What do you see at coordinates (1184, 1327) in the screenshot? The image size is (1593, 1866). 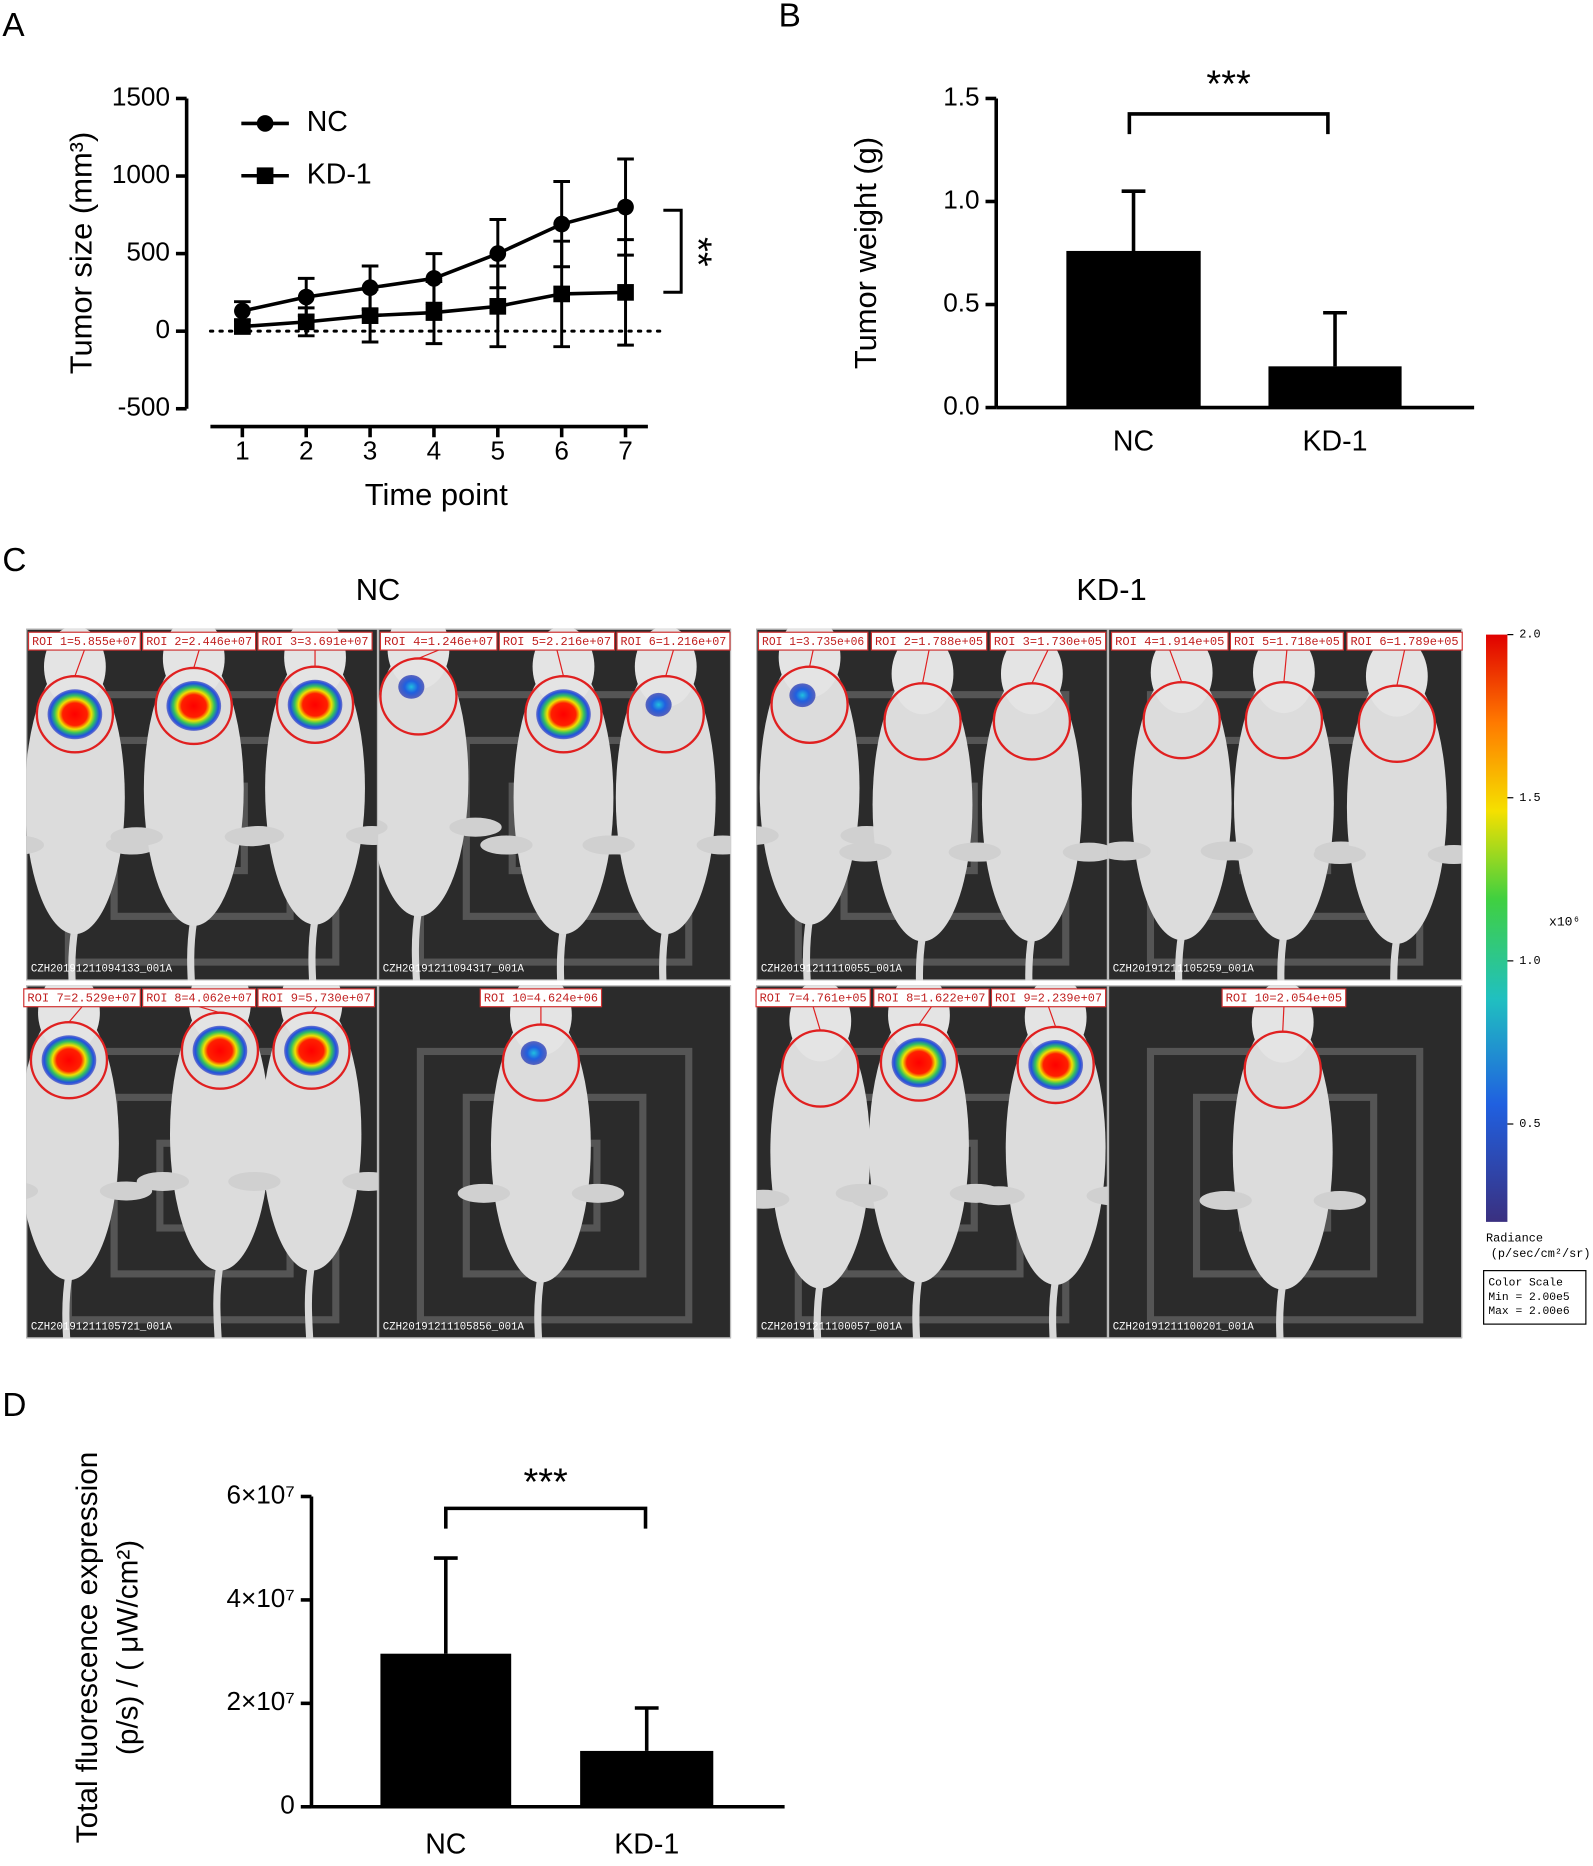 I see `file-id: CZH20191211100201_001A` at bounding box center [1184, 1327].